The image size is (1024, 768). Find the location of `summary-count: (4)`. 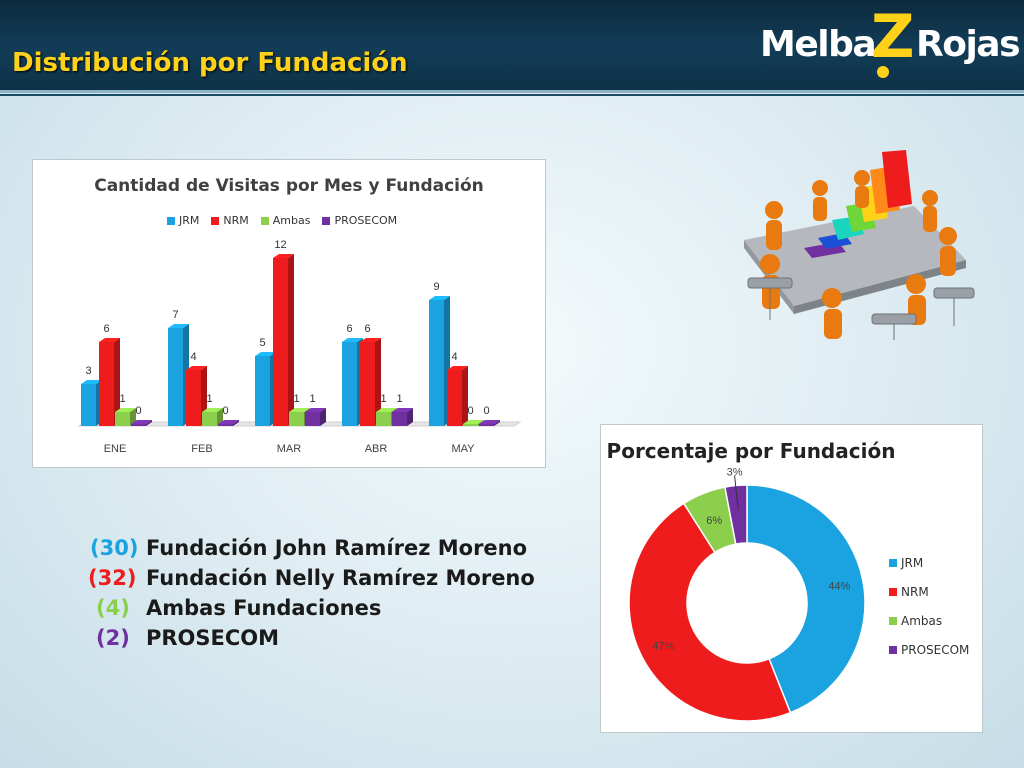

summary-count: (4) is located at coordinates (113, 608).